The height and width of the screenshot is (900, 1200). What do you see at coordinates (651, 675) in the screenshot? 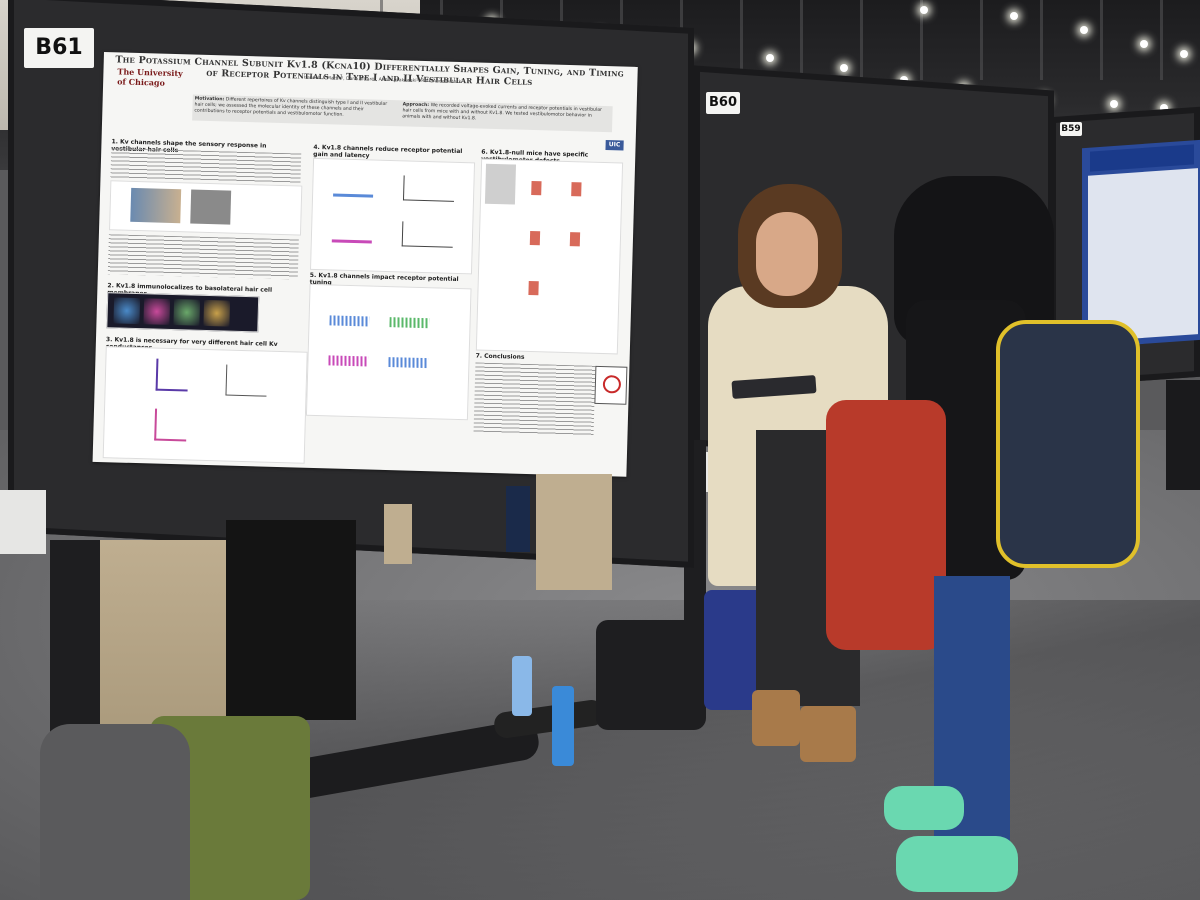
I see `backpack-black` at bounding box center [651, 675].